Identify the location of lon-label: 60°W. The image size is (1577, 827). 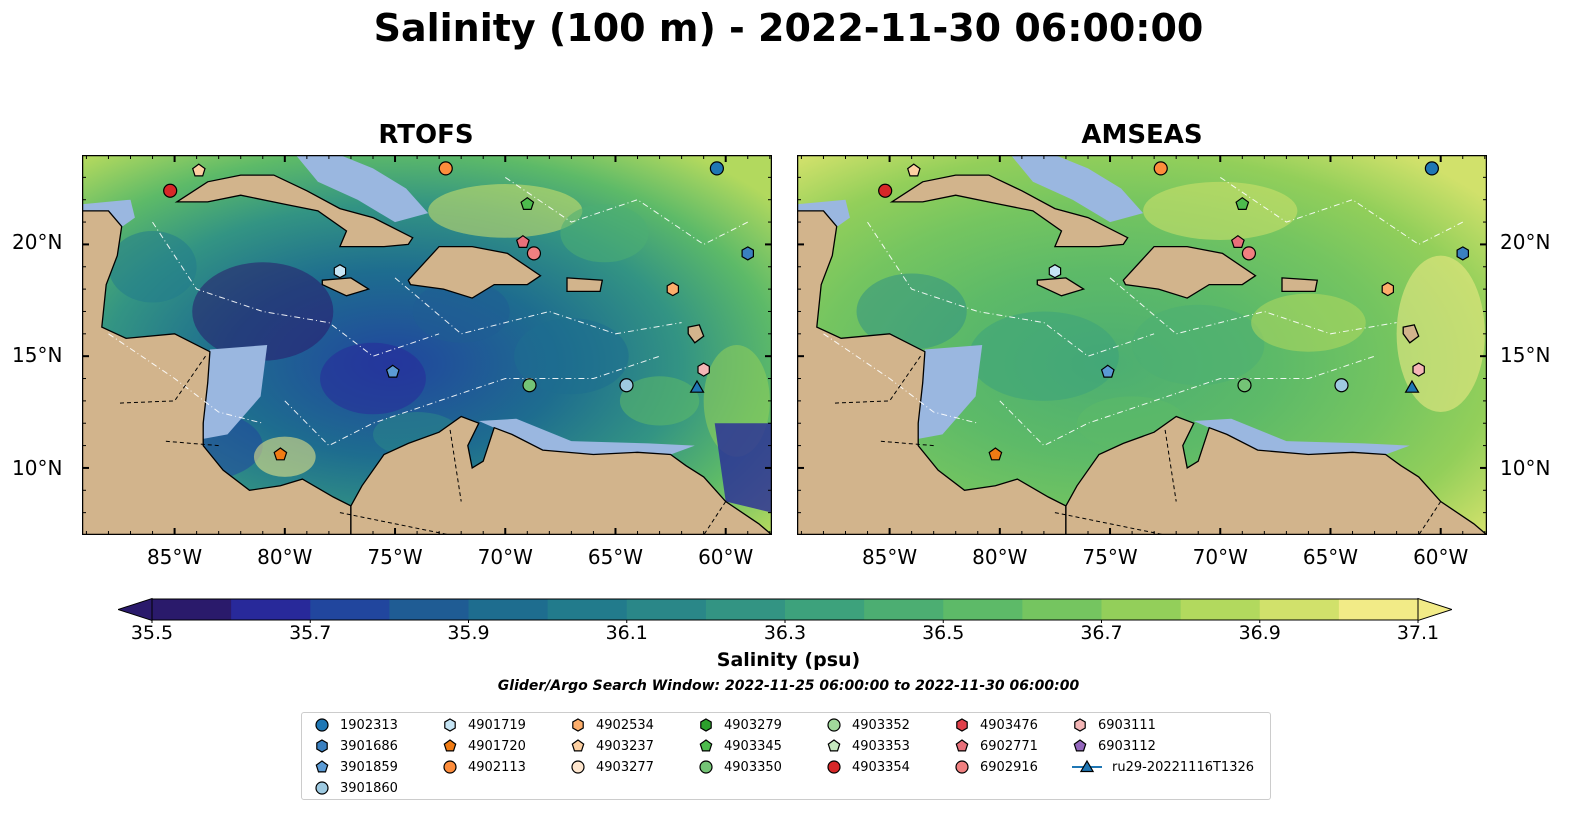
(726, 557).